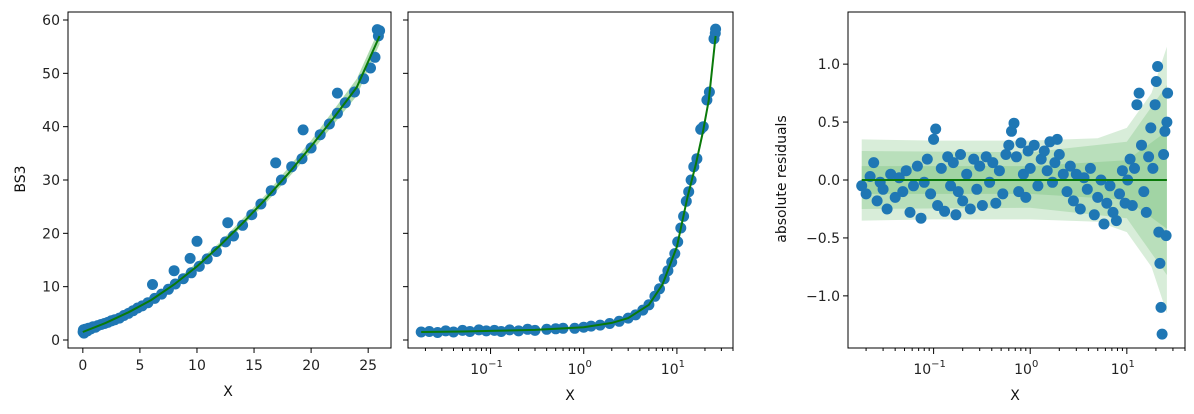 The height and width of the screenshot is (414, 1194). What do you see at coordinates (51, 74) in the screenshot?
I see `ytick-label-0-5: 50` at bounding box center [51, 74].